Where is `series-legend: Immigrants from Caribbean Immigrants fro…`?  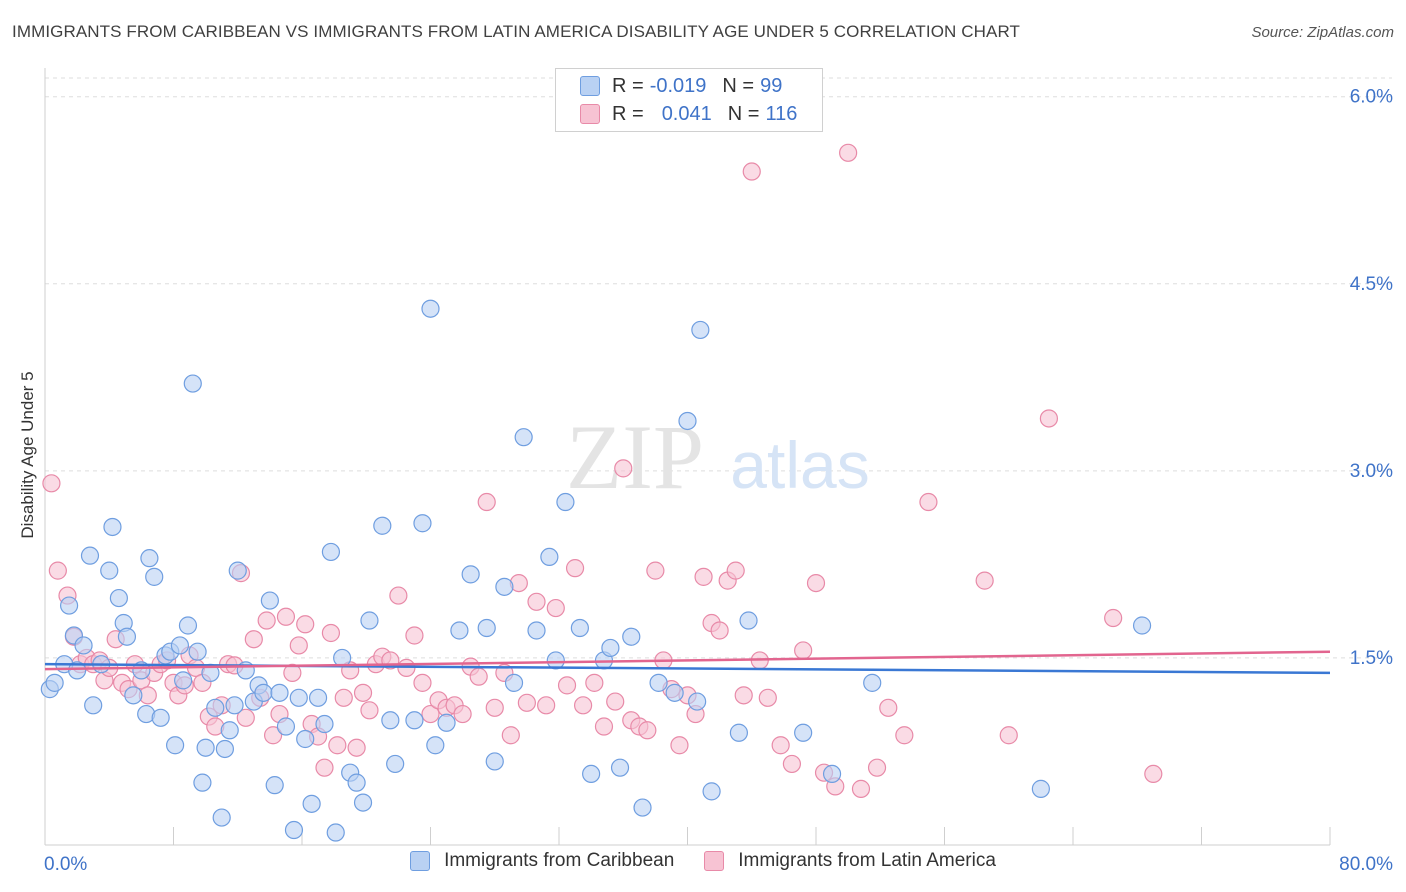
series-legend: Immigrants from Caribbean Immigrants fro… is located at coordinates (703, 861).